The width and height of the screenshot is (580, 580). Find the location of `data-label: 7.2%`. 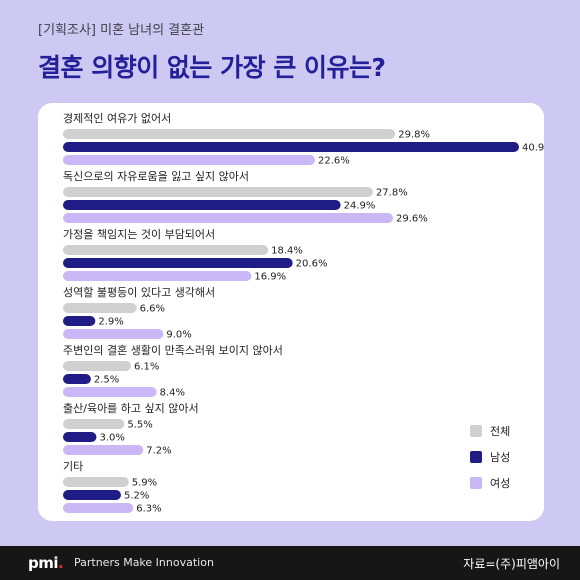

data-label: 7.2% is located at coordinates (158, 451).